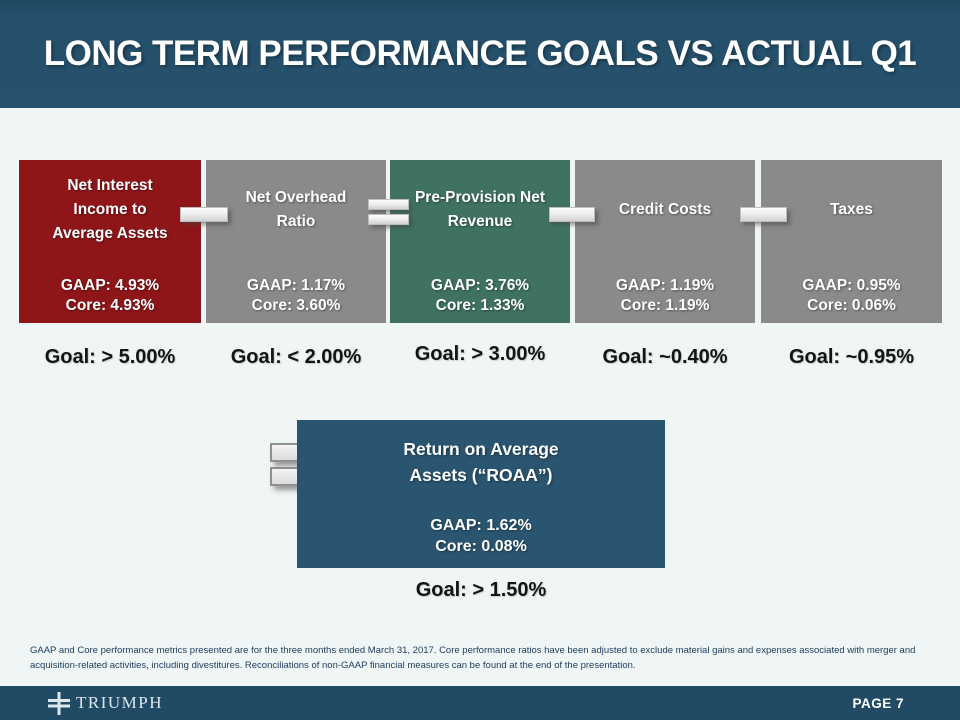 The image size is (960, 720). I want to click on metric-title-wrap: Net Overhead Ratio, so click(296, 210).